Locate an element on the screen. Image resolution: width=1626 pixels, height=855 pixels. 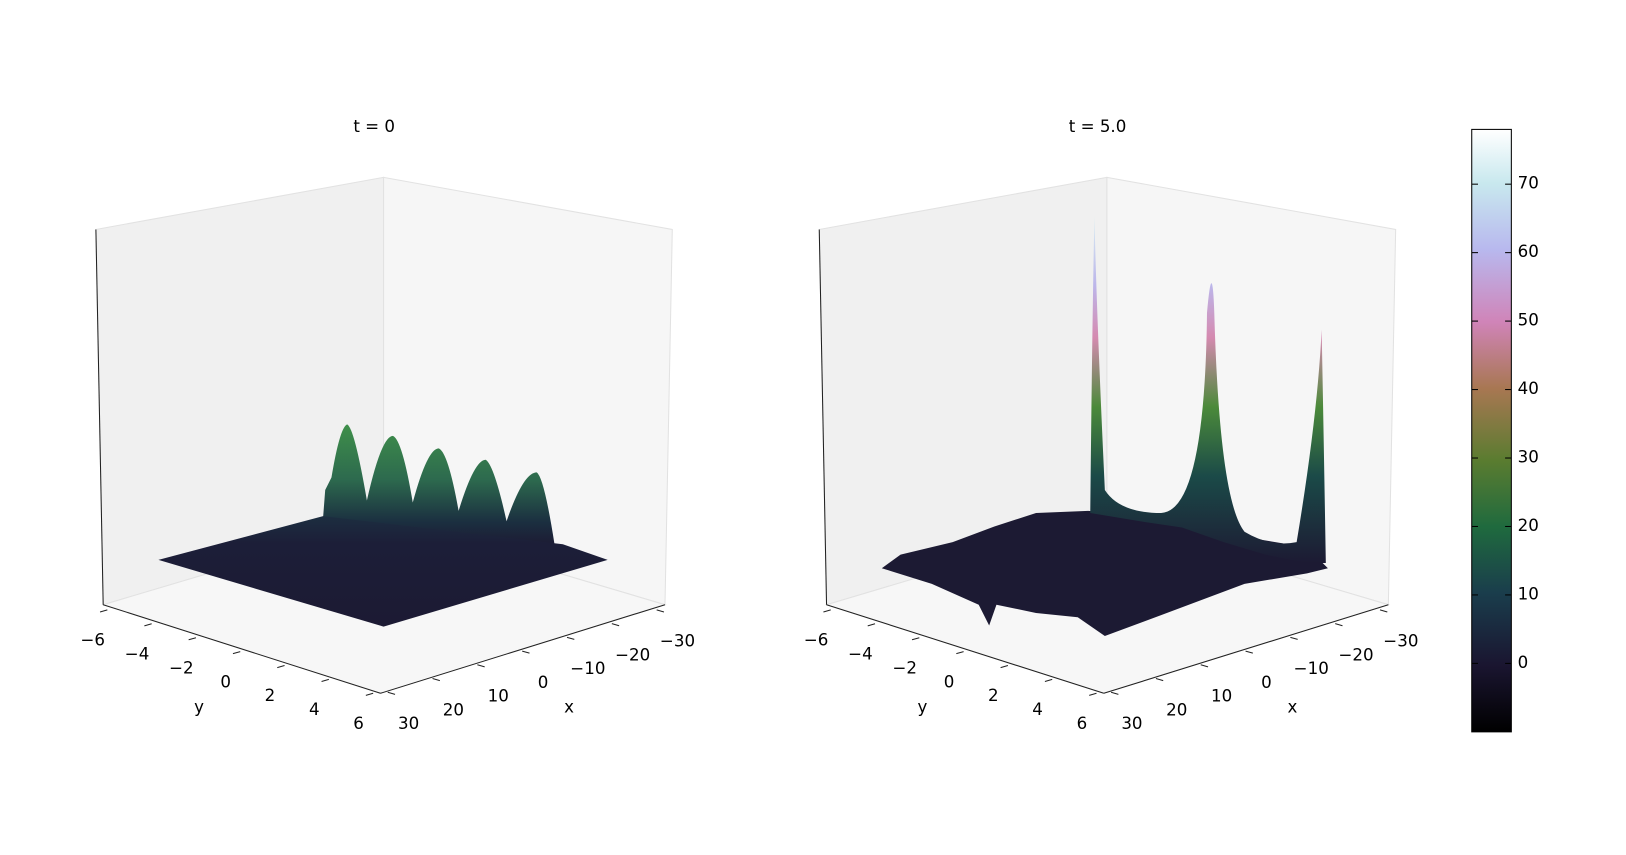
colorbar: 0 10 20 30 40 50 60 70 is located at coordinates (1505, 430).